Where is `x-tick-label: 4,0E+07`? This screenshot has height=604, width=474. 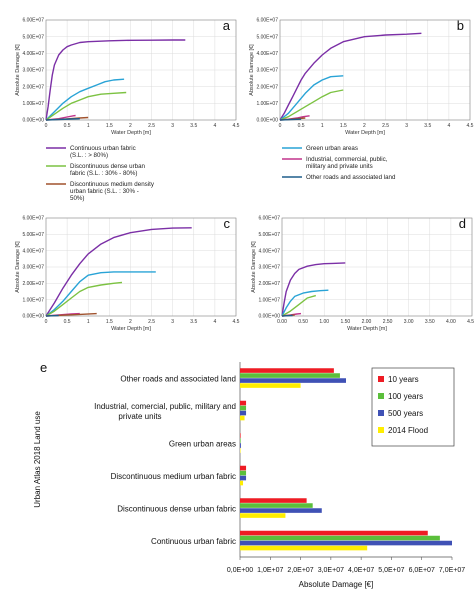 x-tick-label: 4,0E+07 is located at coordinates (361, 570).